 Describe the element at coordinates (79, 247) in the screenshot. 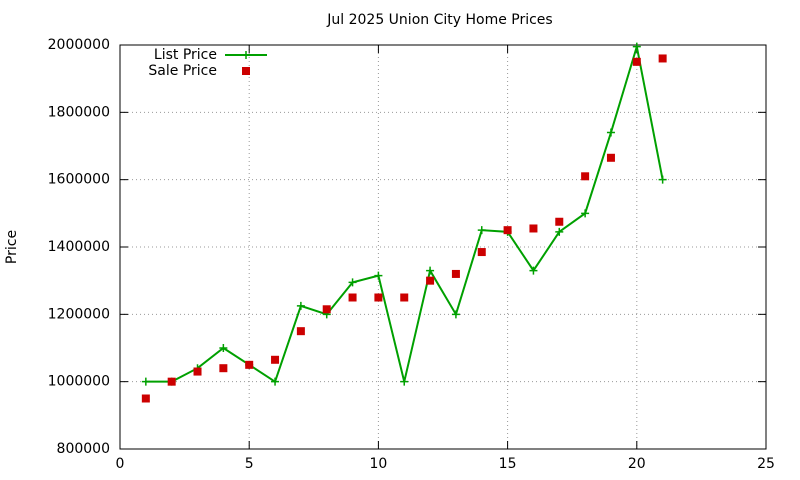

I see `y-tick-label: 1400000` at that location.